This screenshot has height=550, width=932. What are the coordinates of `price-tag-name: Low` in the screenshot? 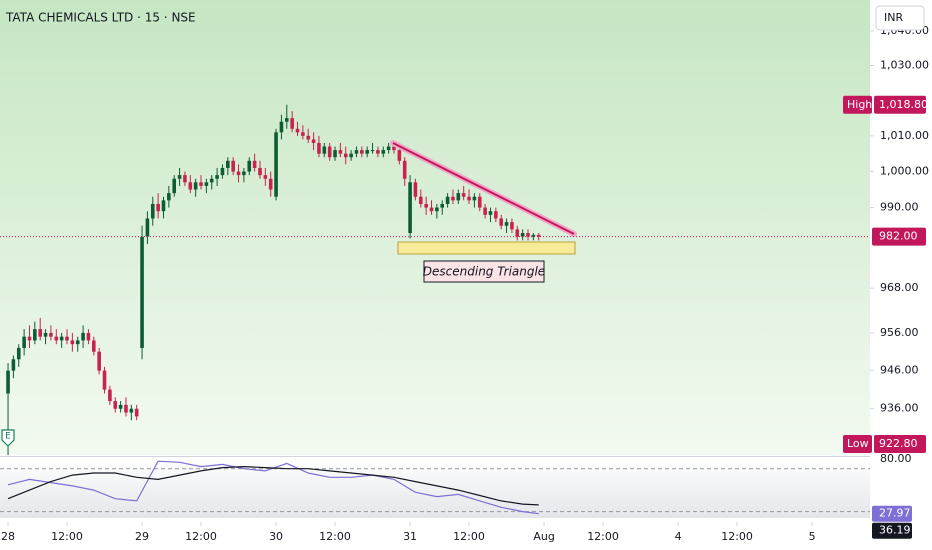 It's located at (858, 443).